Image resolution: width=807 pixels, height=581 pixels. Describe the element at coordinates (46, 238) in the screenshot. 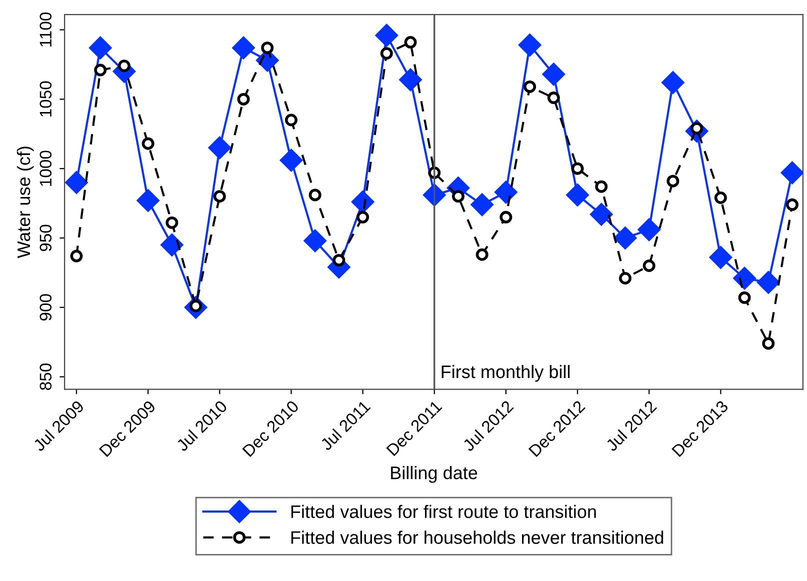

I see `y-tick-label: 950` at that location.